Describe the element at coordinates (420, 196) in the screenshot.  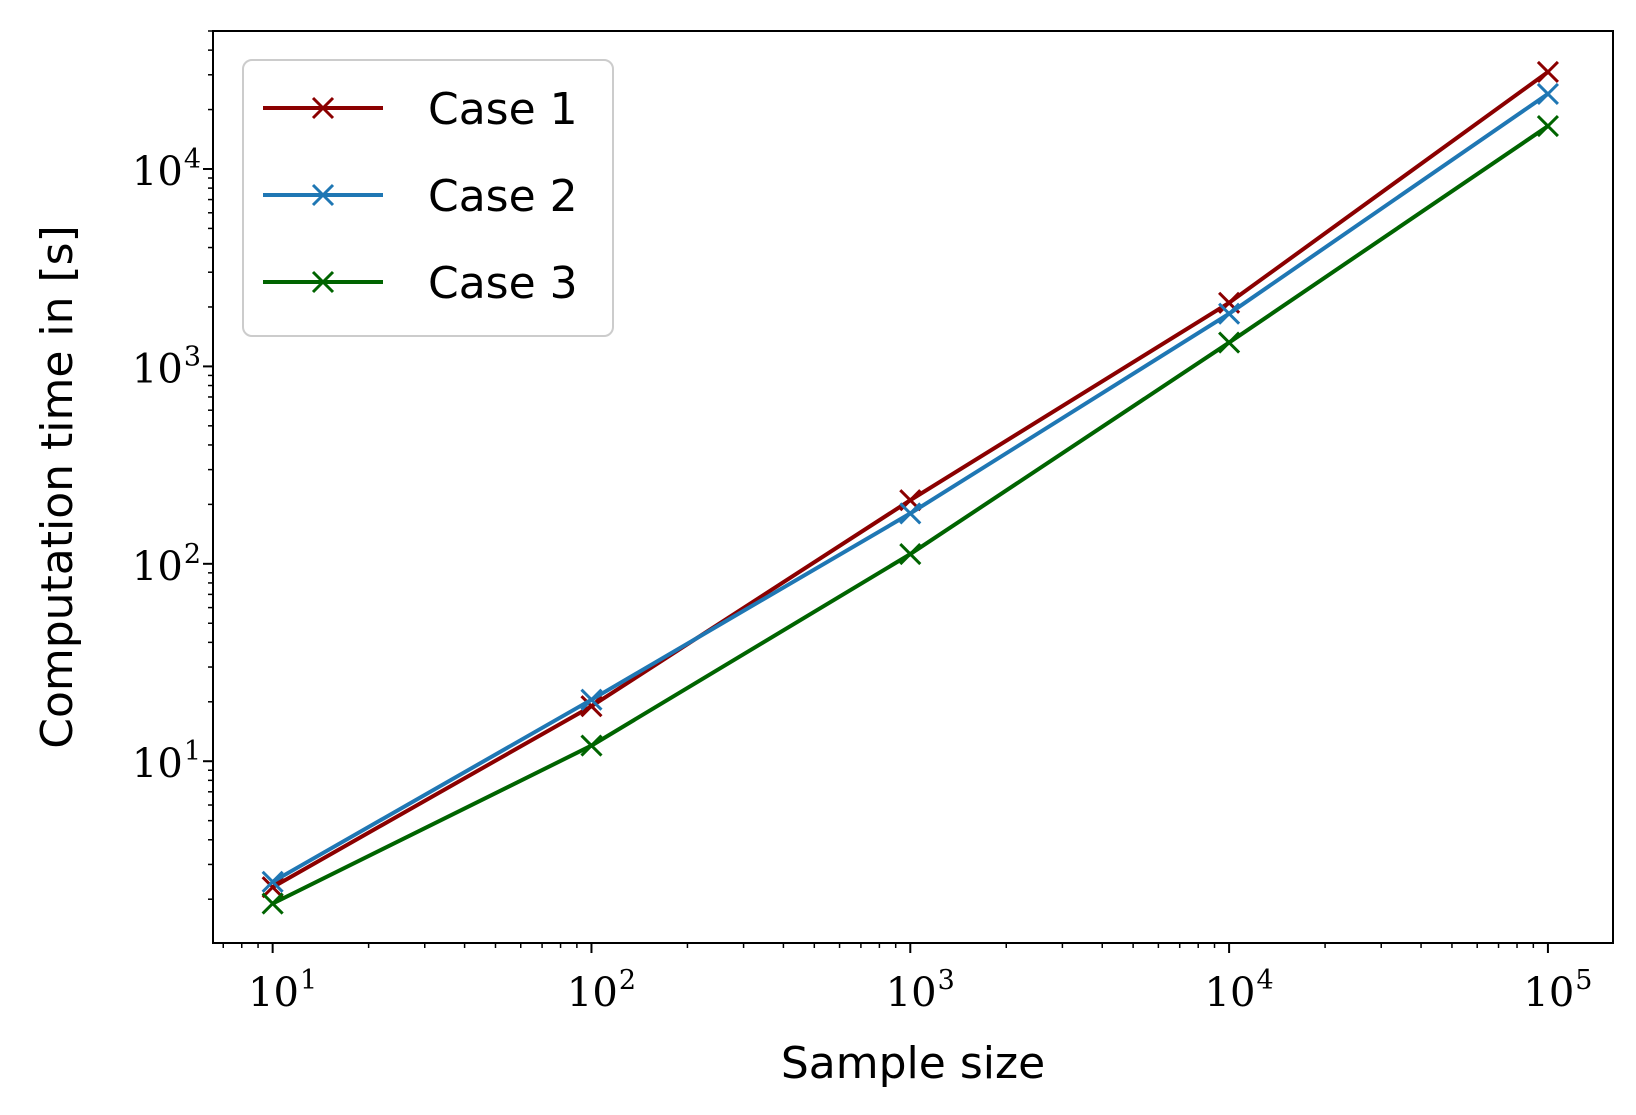
I see `legend-entry-2: Case 2` at that location.